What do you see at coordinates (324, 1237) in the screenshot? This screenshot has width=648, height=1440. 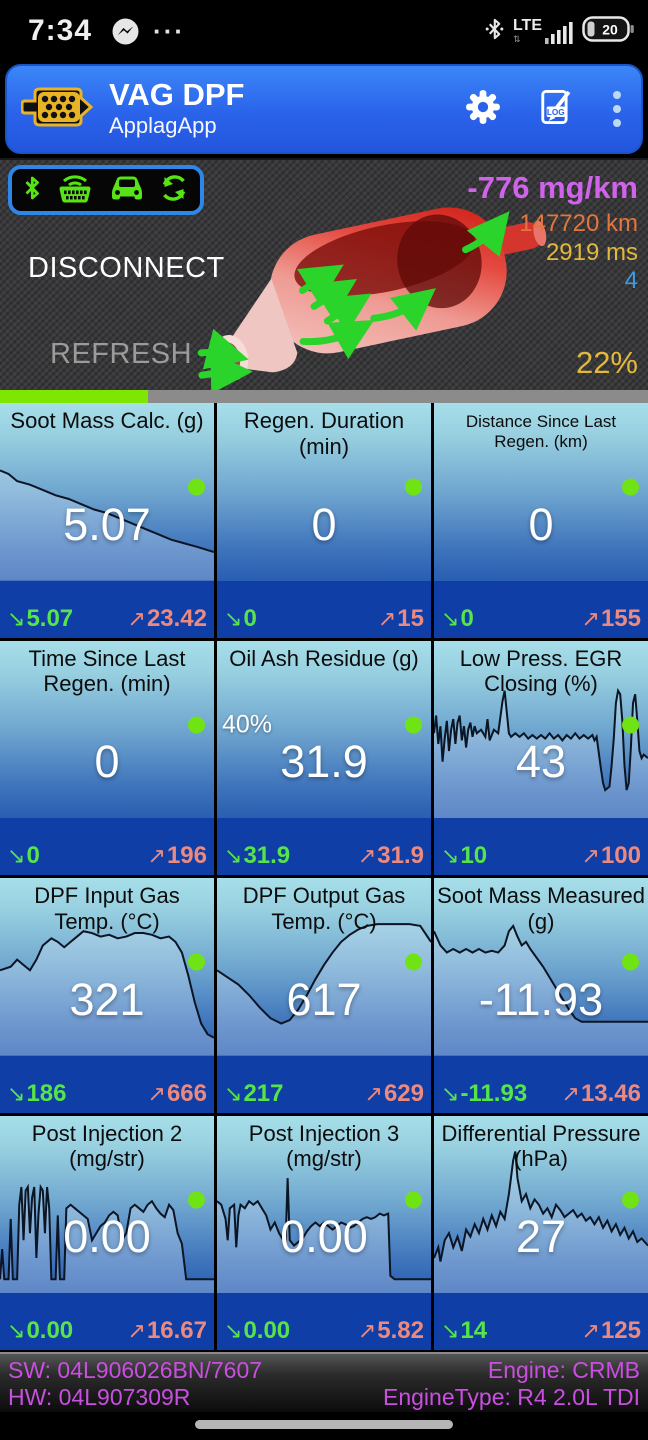 I see `tile-value: 0.00` at bounding box center [324, 1237].